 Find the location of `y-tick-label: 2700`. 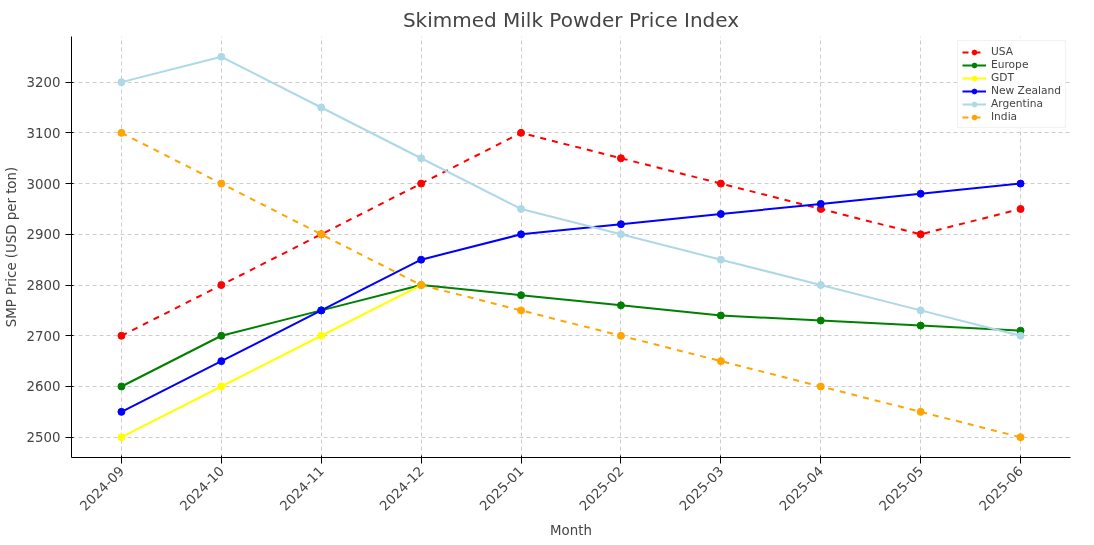

y-tick-label: 2700 is located at coordinates (43, 336).